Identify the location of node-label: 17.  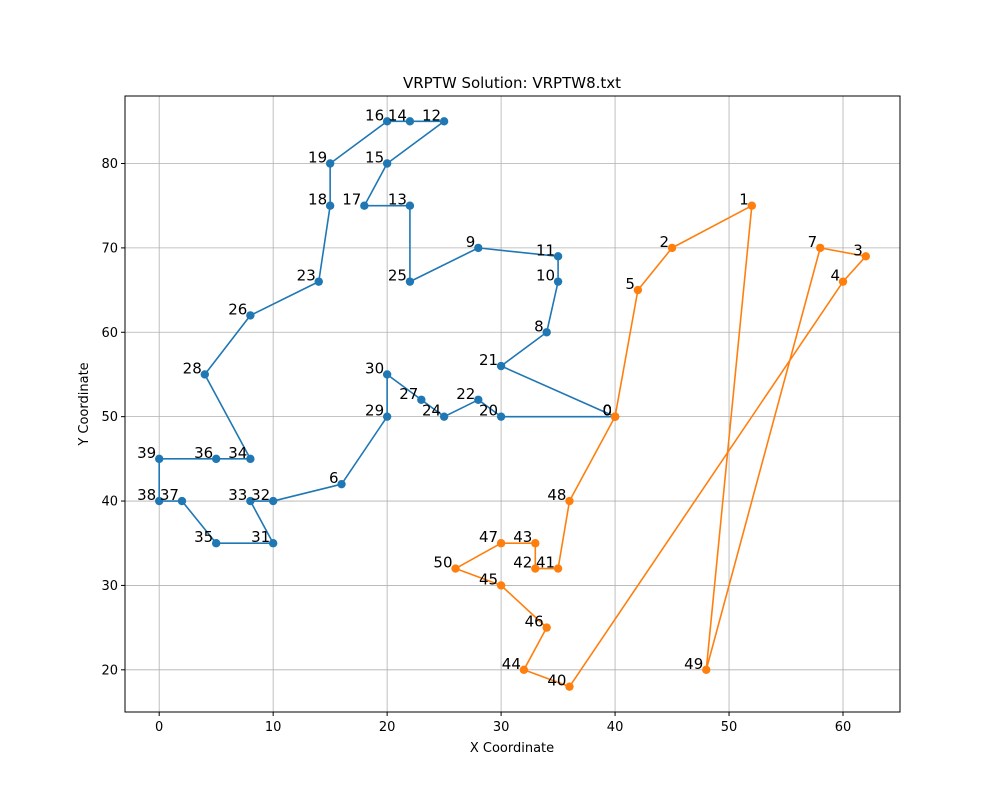
(351, 200).